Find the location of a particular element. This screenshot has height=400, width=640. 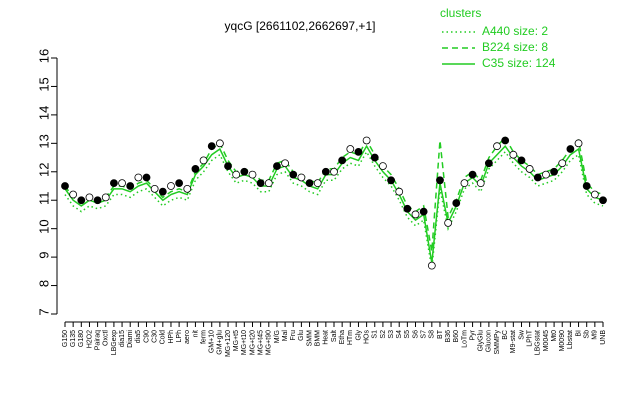

x-tick-label: Etha is located at coordinates (342, 337).